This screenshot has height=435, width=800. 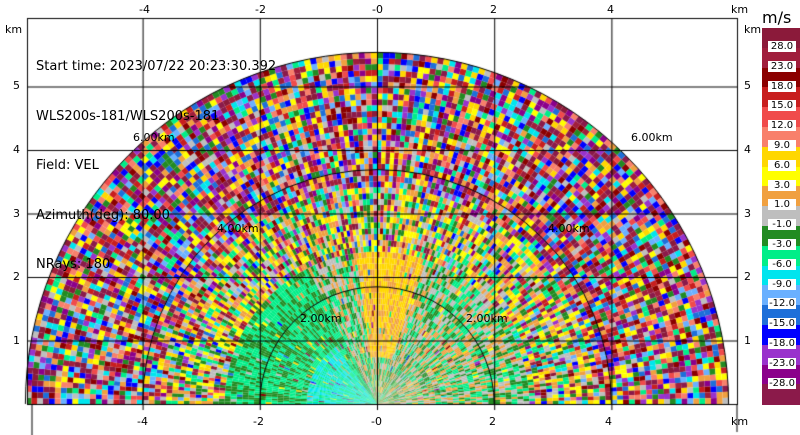 I want to click on start-time-text: Start time: 2023/07/22 20:23:30.392, so click(x=156, y=66).